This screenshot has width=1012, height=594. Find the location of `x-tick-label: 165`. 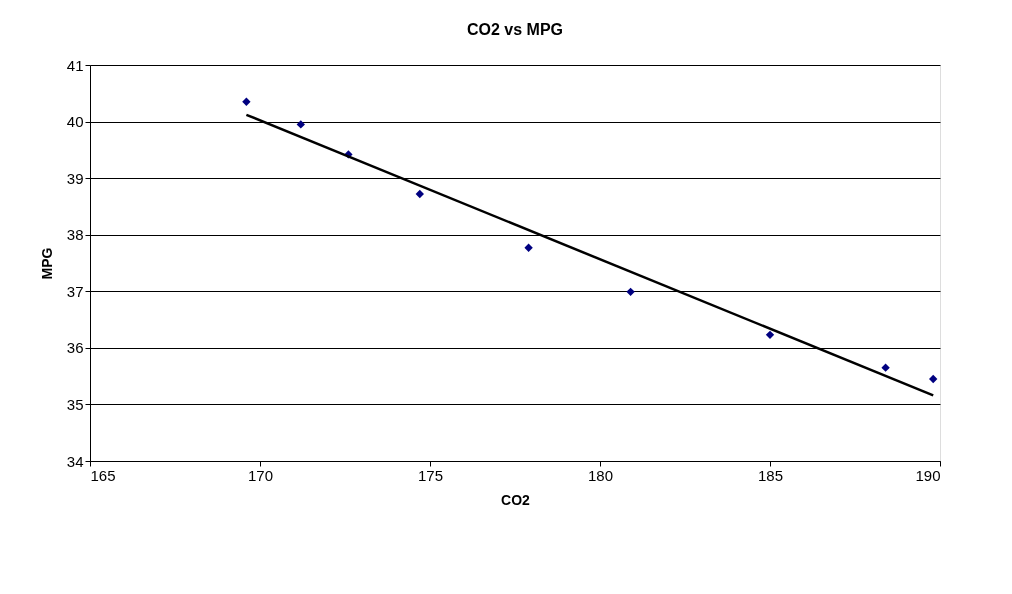

x-tick-label: 165 is located at coordinates (103, 475).